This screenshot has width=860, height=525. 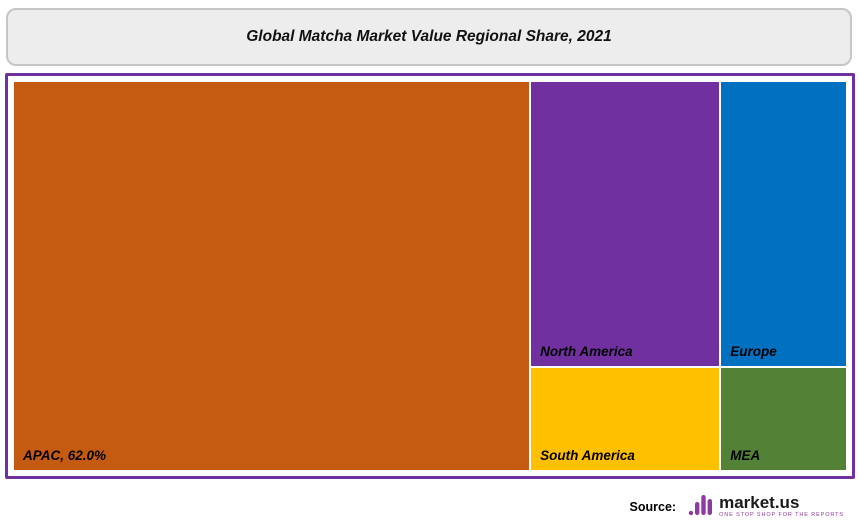 What do you see at coordinates (753, 351) in the screenshot?
I see `treemap-cell-label-europe: Europe` at bounding box center [753, 351].